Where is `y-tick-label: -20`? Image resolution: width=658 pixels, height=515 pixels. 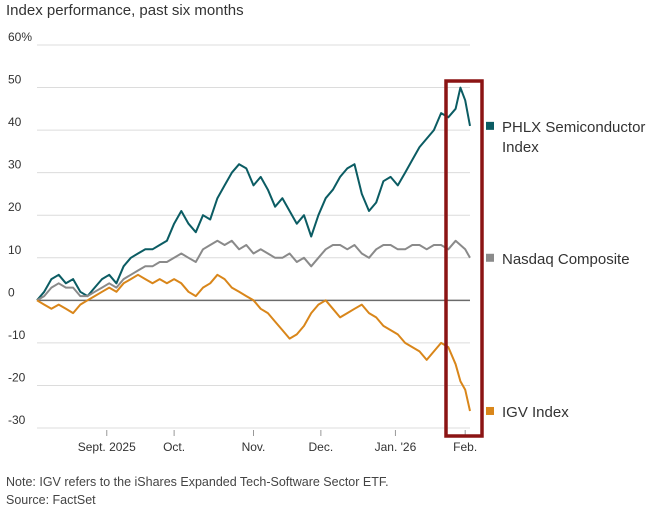
y-tick-label: -20 is located at coordinates (17, 377).